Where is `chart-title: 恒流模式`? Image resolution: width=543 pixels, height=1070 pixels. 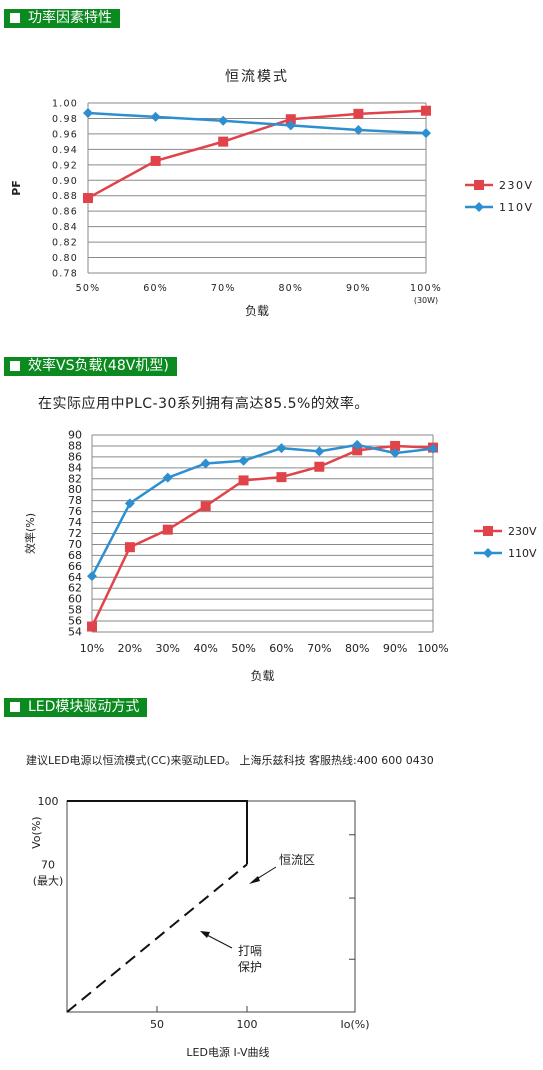 chart-title: 恒流模式 is located at coordinates (257, 77).